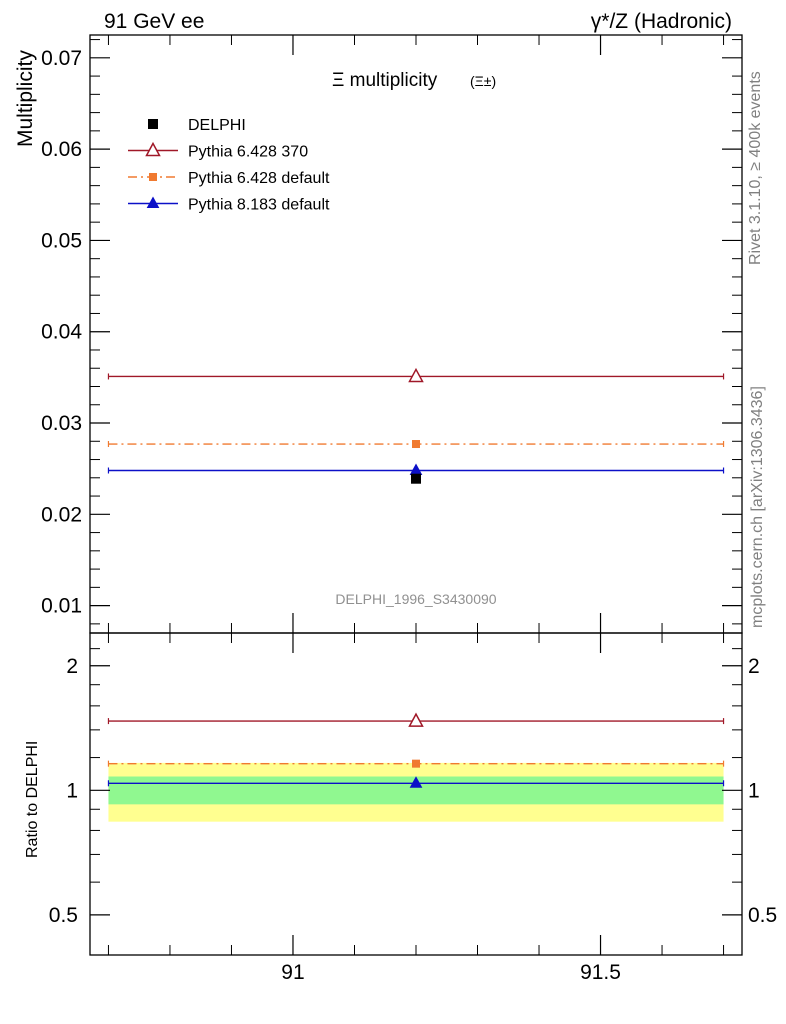 The image size is (786, 1024). I want to click on main-y-tick-label: 0.02, so click(61, 514).